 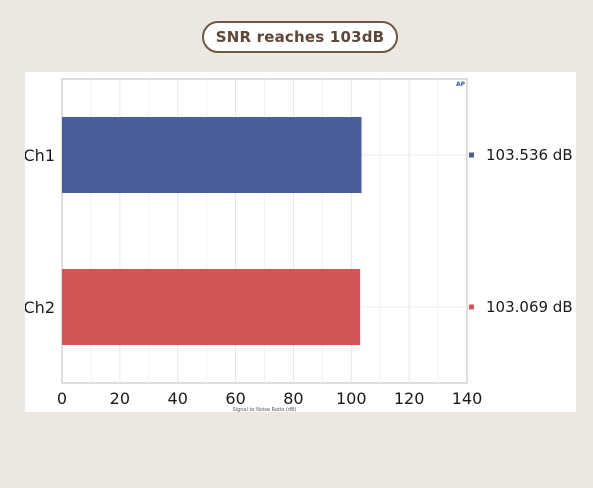 I want to click on x-axis-label: Signal to Noise Ratio (dB), so click(x=265, y=409).